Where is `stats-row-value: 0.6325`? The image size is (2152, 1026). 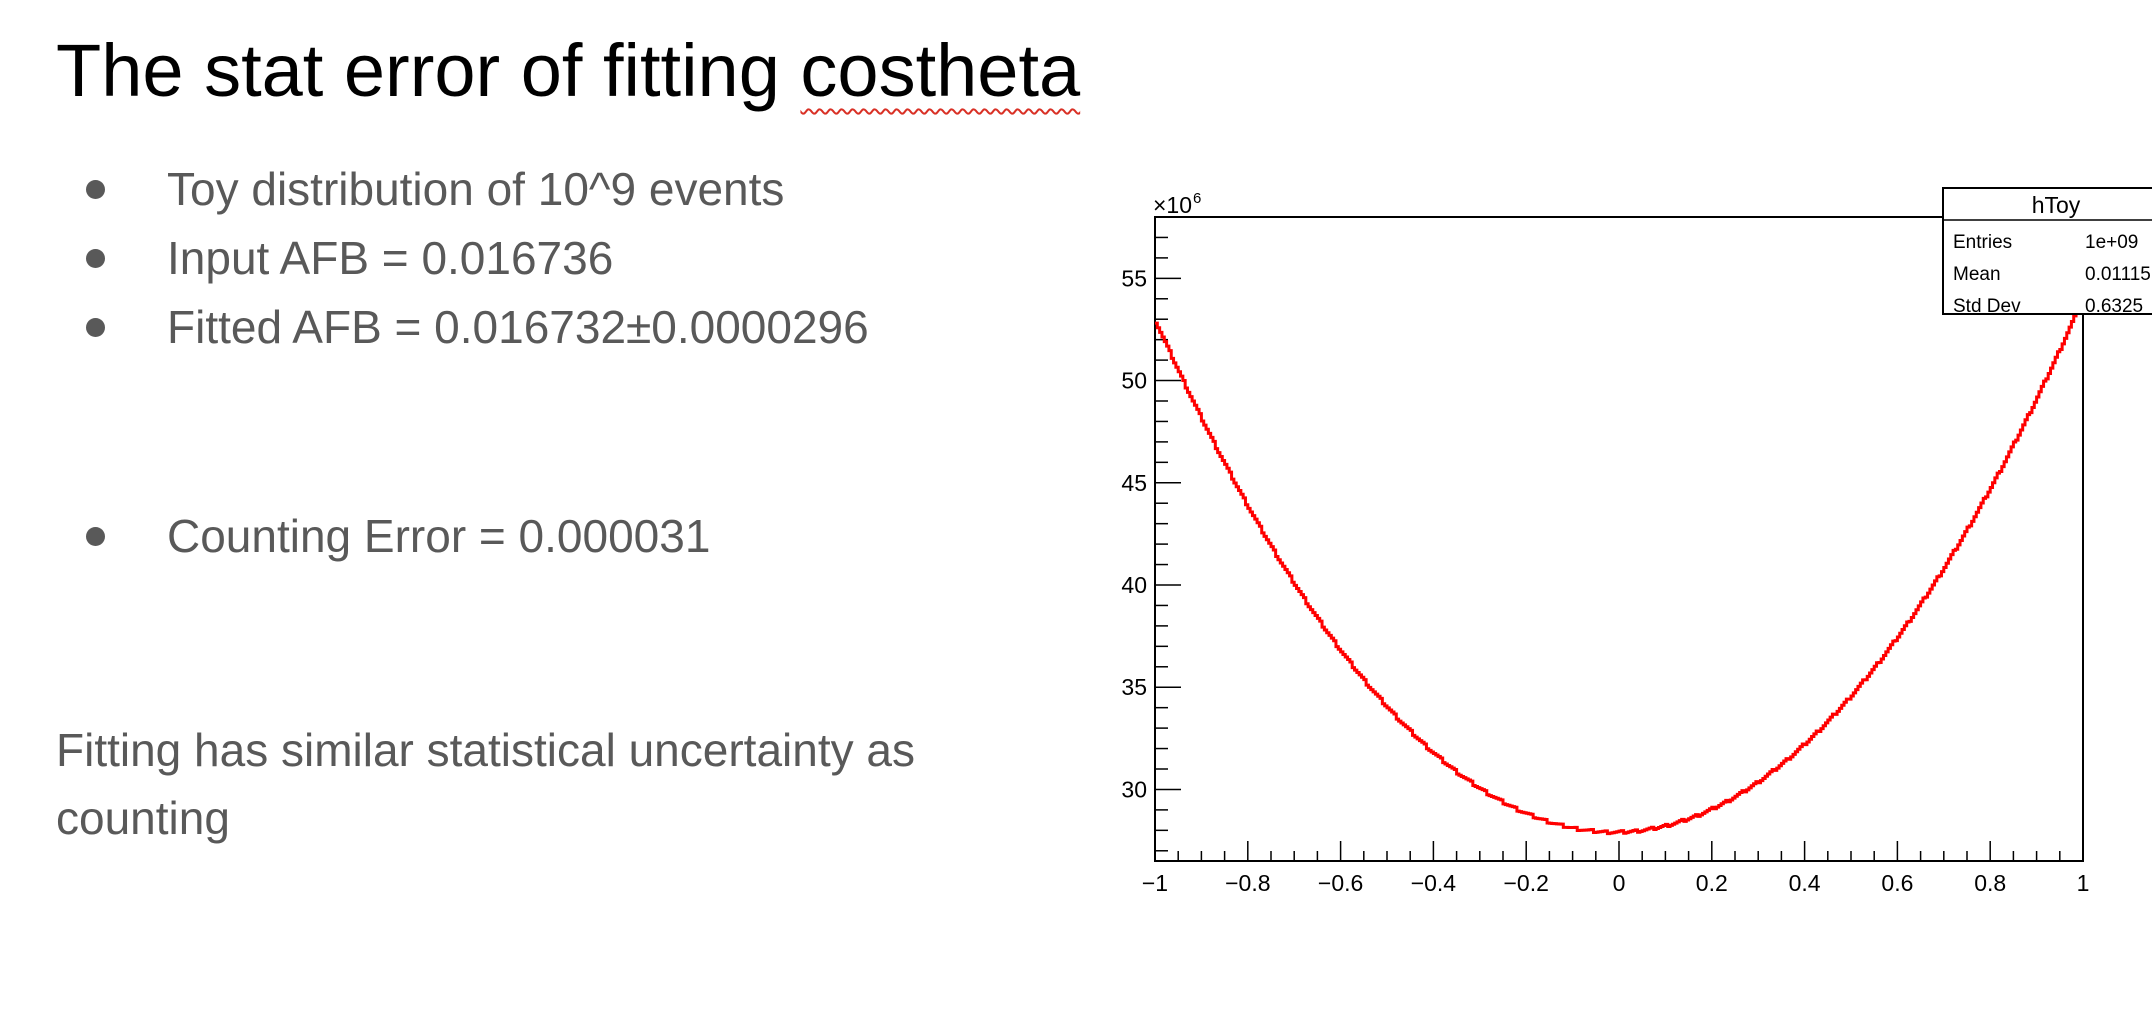 stats-row-value: 0.6325 is located at coordinates (2114, 306).